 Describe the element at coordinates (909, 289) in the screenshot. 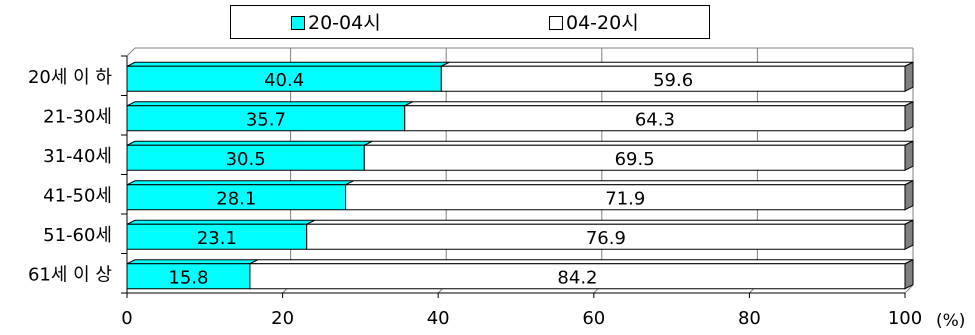

I see `gridline-floor` at that location.